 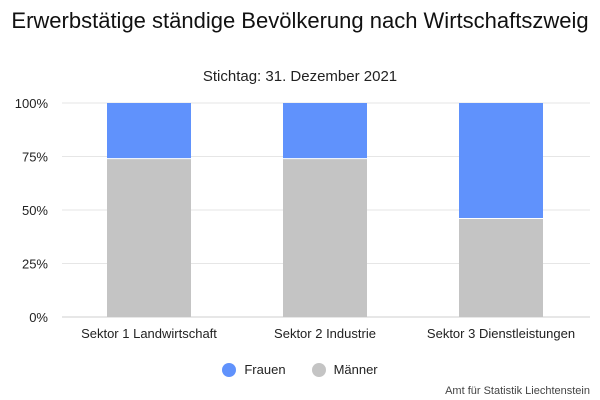 I want to click on legend-swatch-frauen, so click(x=229, y=369).